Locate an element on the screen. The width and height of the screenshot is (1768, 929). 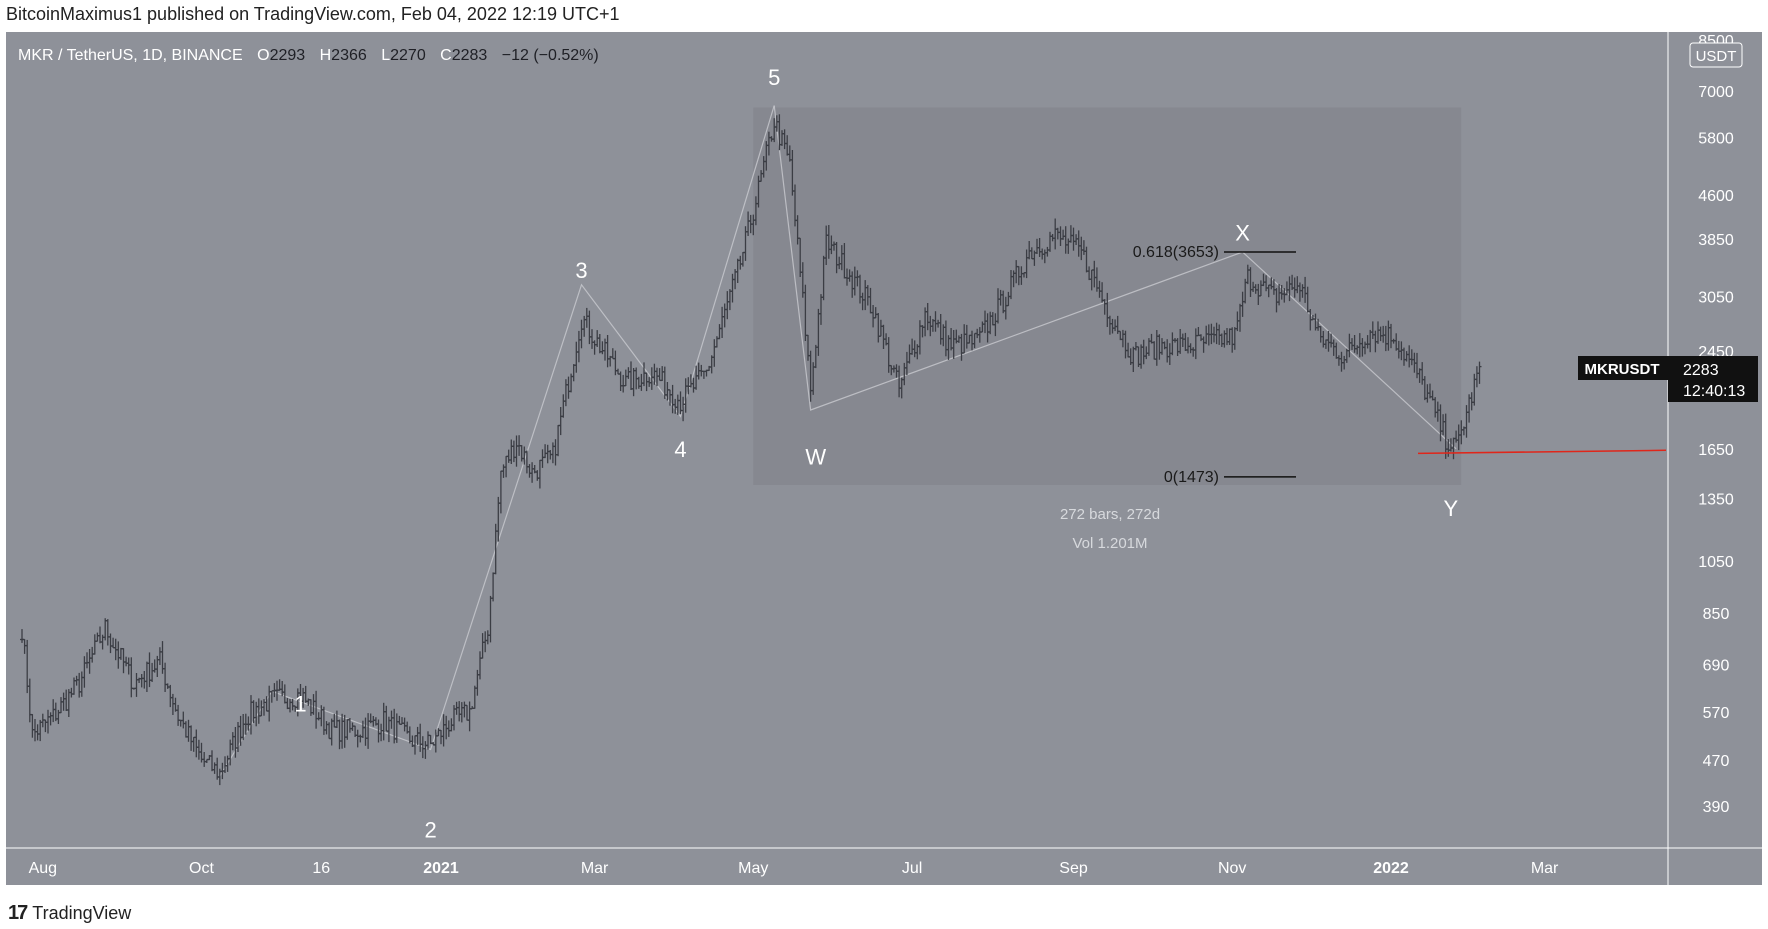
close-value: 2283 is located at coordinates (470, 55).